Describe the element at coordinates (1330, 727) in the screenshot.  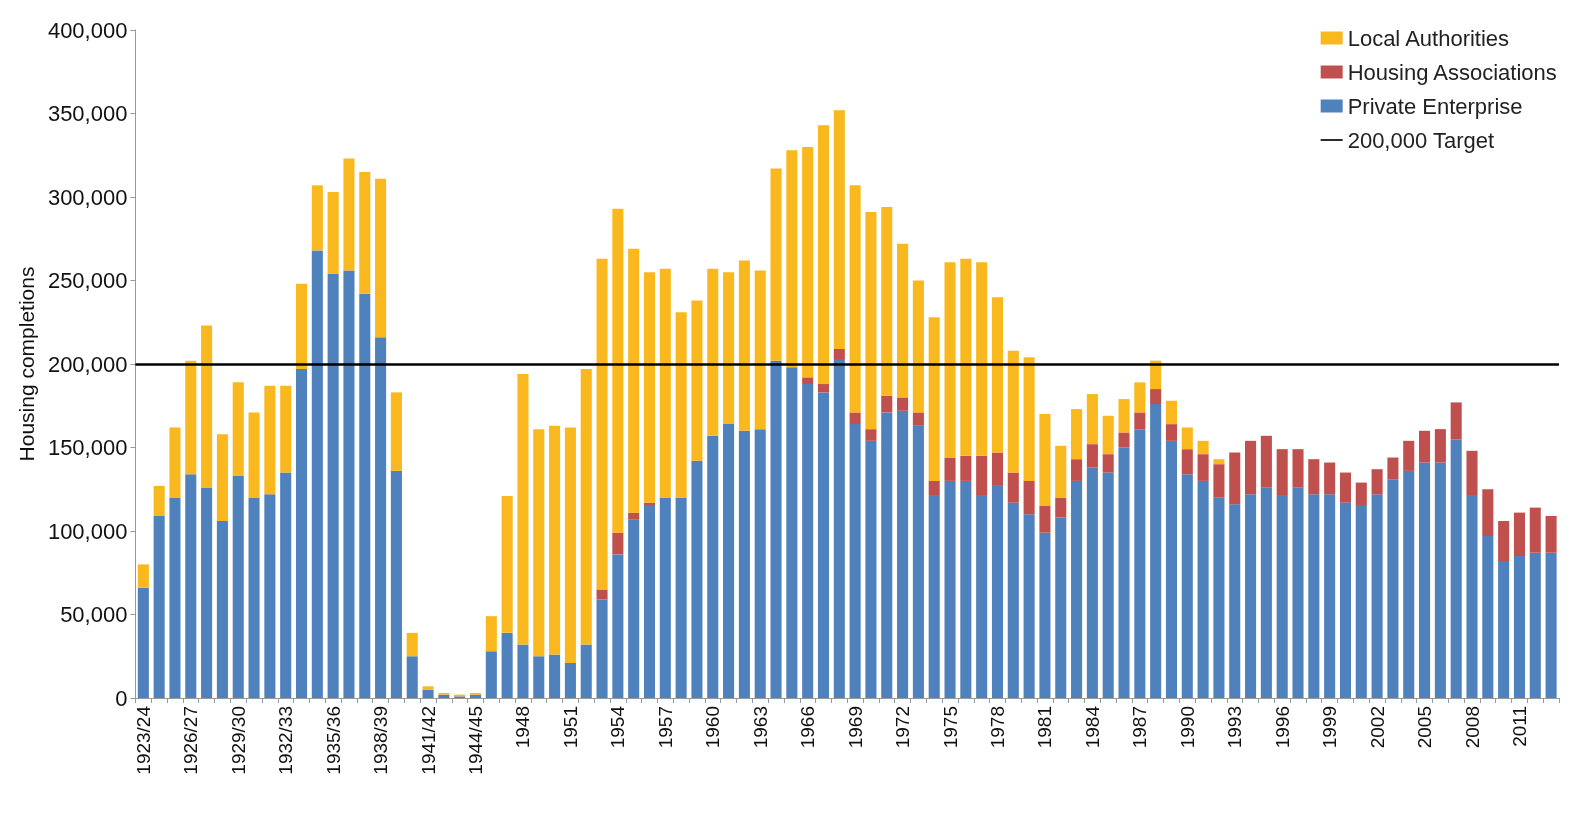
I see `x-tick-label: 1999` at that location.